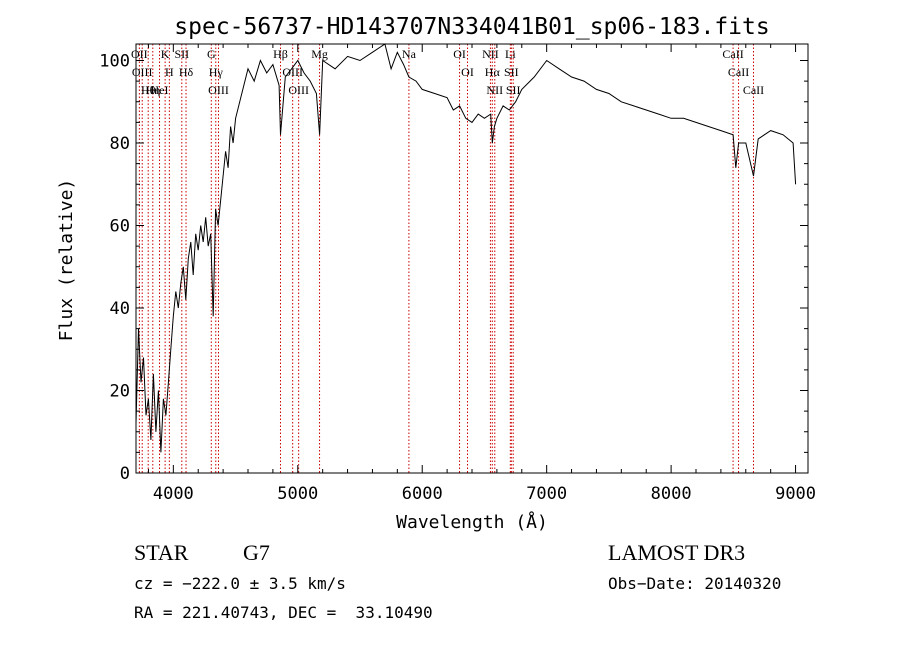  I want to click on marker-label-27: CaII, so click(753, 90).